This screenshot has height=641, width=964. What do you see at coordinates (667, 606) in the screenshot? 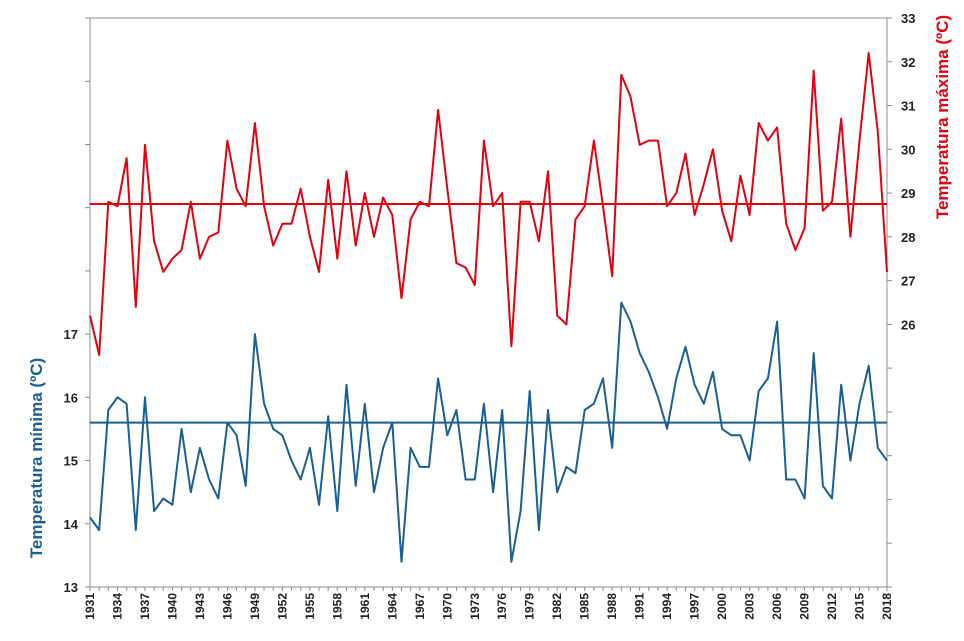
I see `x-tick-label: 1994` at bounding box center [667, 606].